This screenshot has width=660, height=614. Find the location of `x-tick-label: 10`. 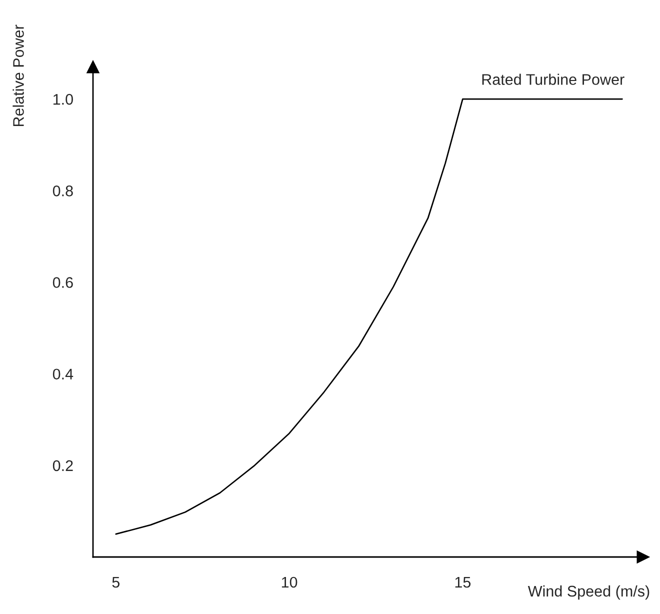

x-tick-label: 10 is located at coordinates (290, 582).